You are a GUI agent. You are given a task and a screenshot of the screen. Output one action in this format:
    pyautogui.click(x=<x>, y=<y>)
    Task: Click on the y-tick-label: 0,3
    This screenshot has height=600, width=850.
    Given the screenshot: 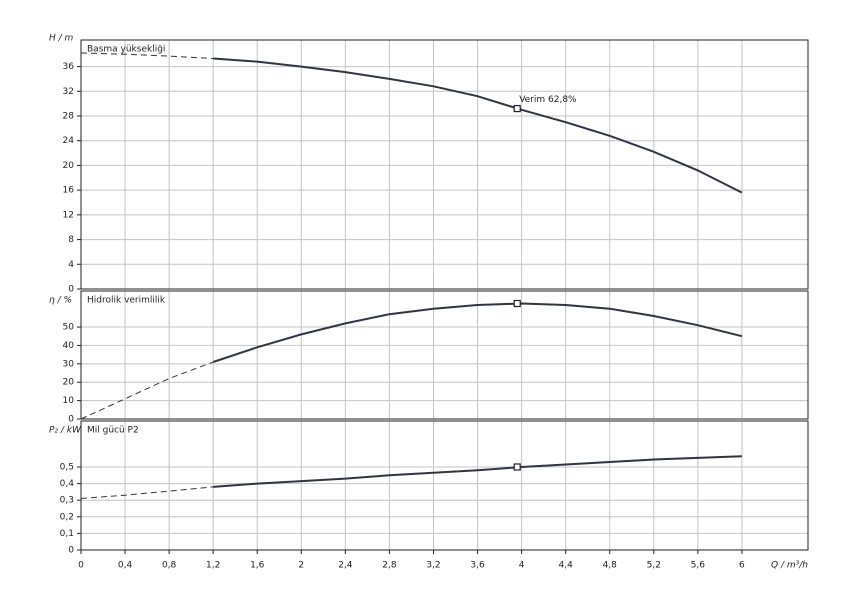 What is the action you would take?
    pyautogui.click(x=67, y=501)
    